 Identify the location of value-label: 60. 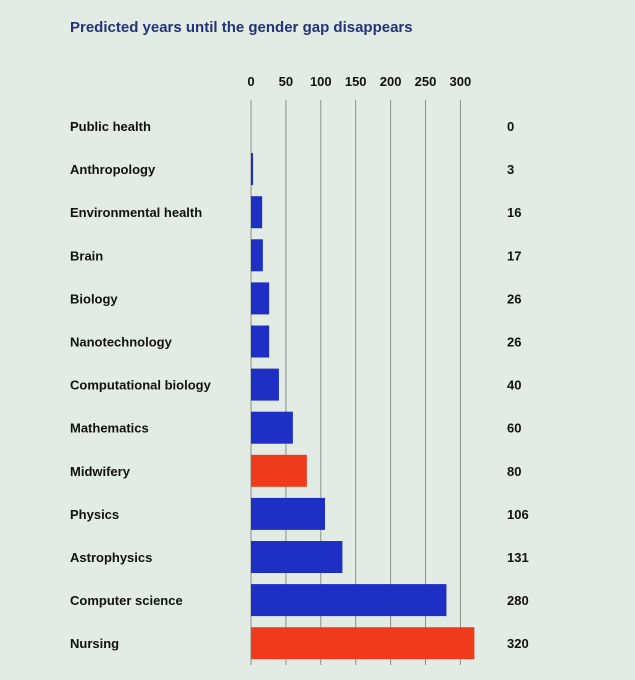
(514, 428).